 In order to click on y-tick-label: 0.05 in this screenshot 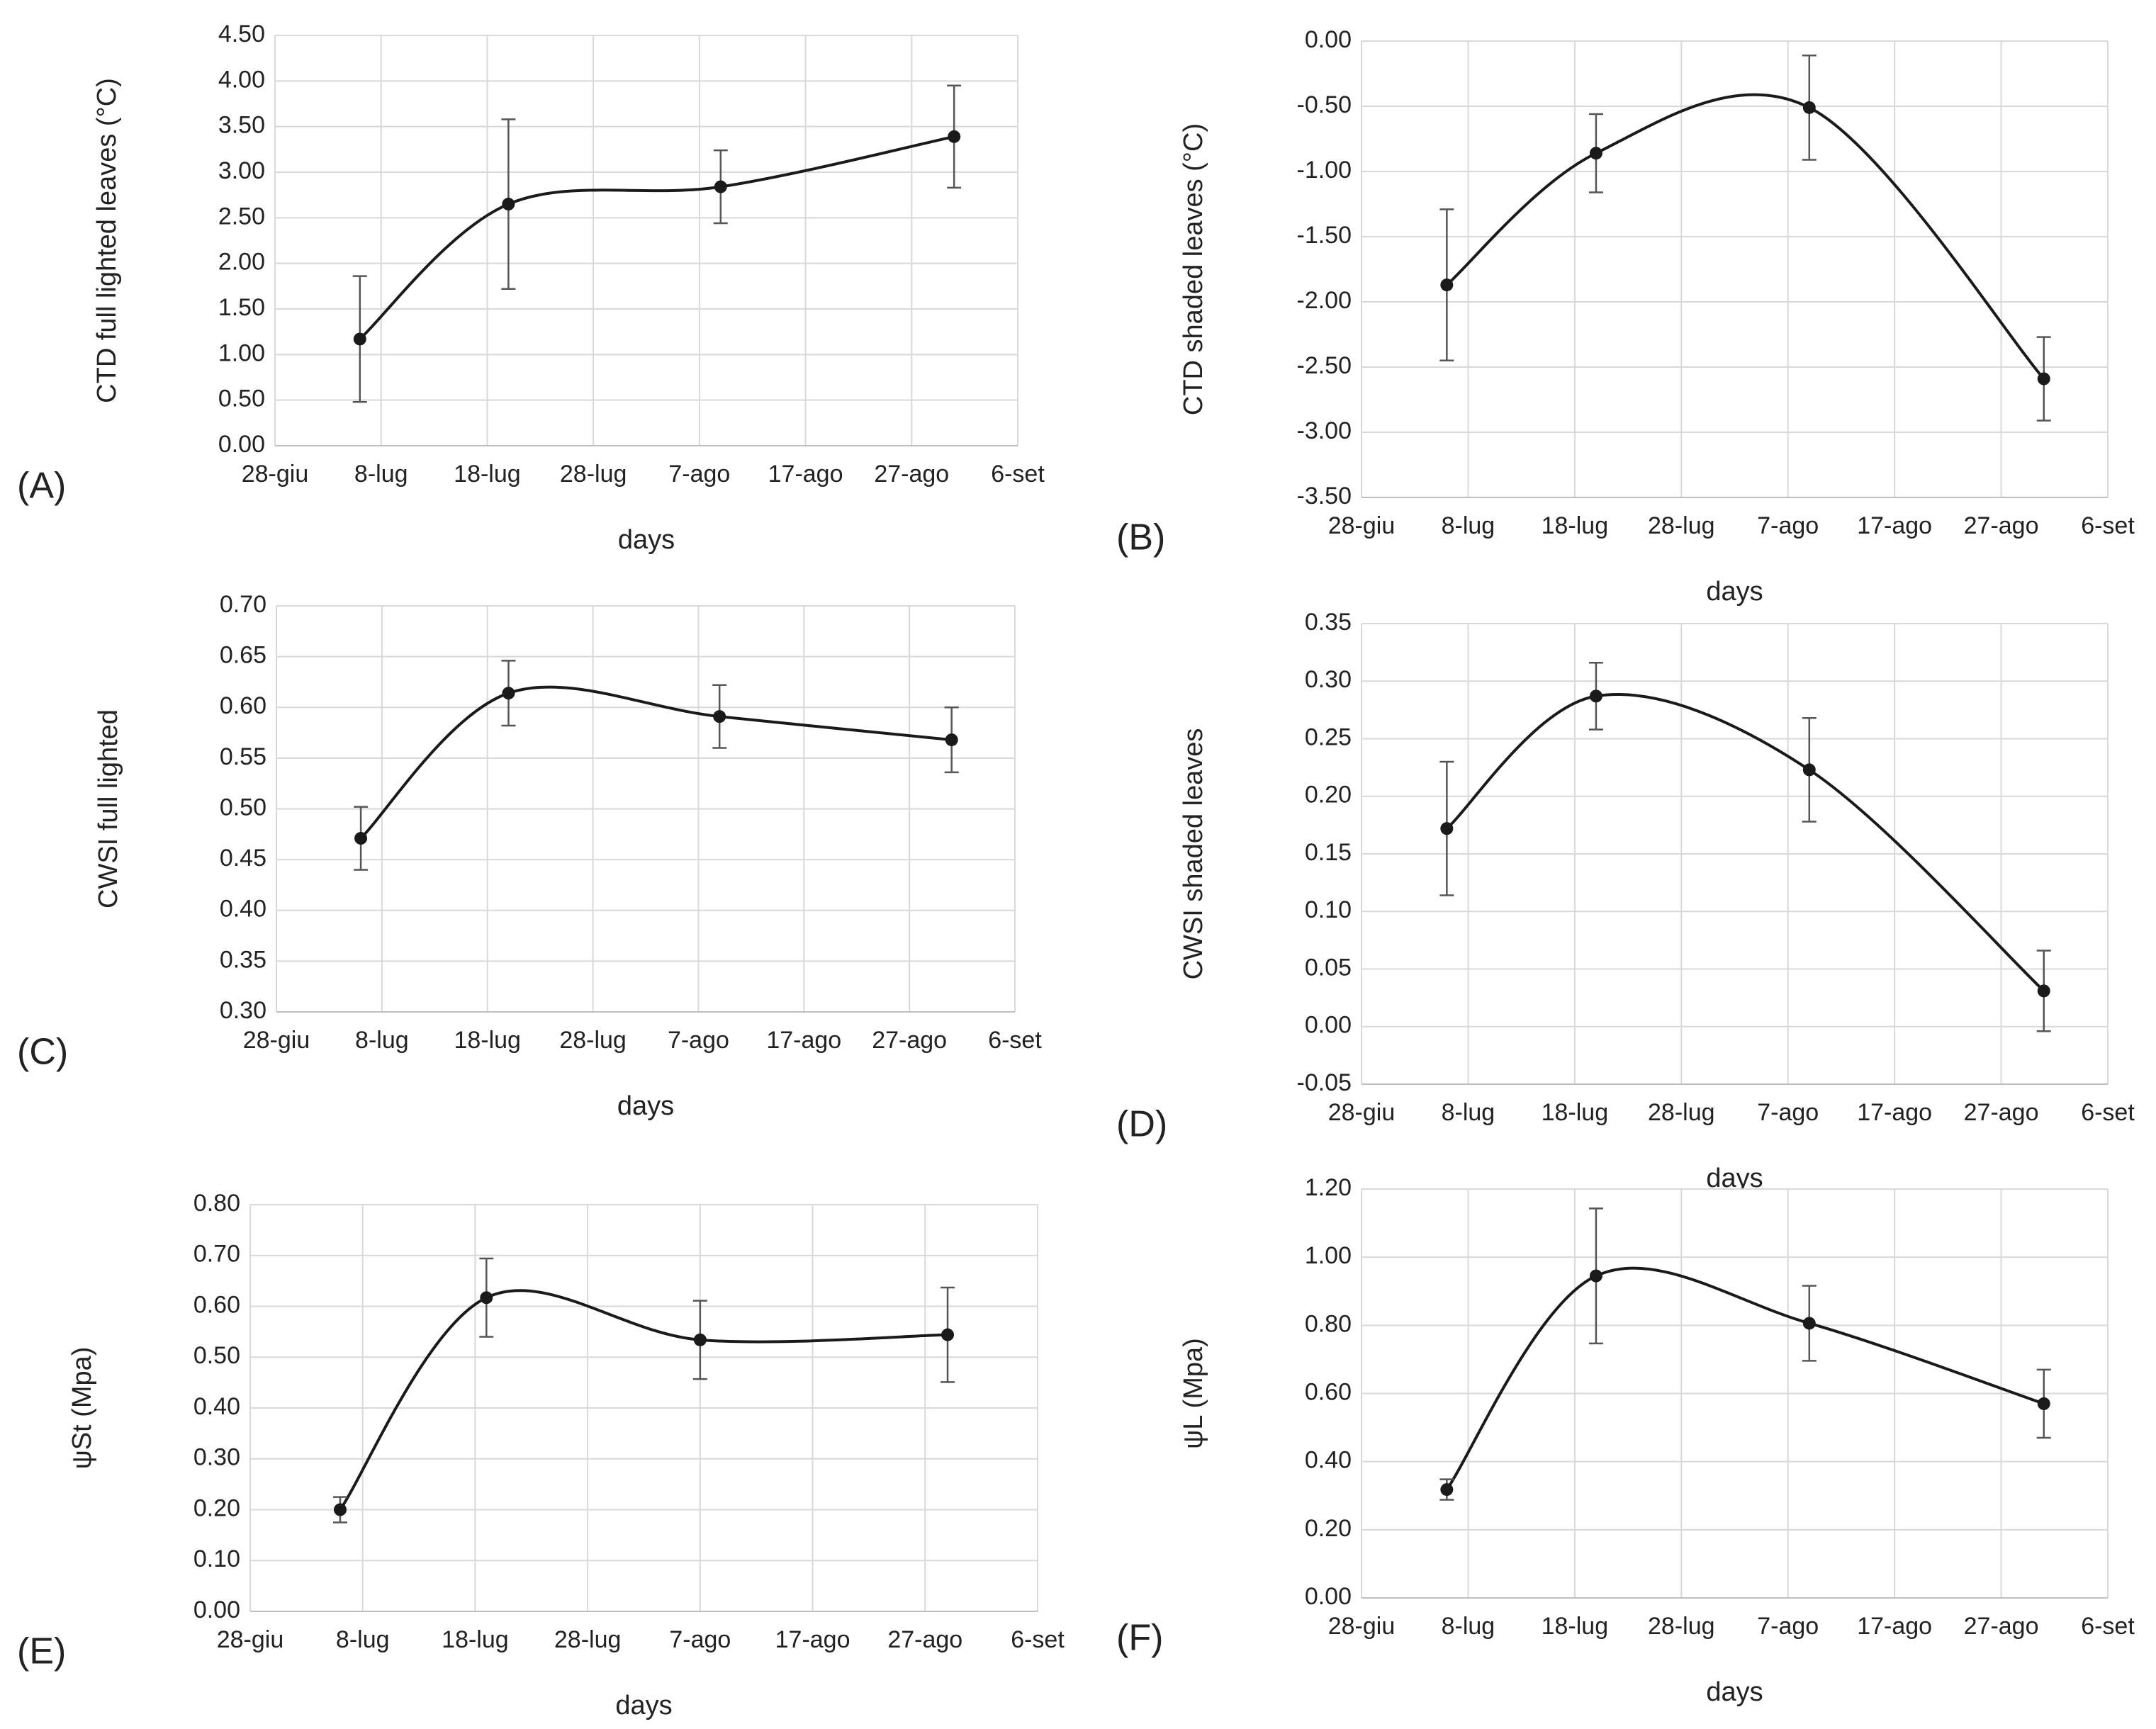, I will do `click(1328, 967)`.